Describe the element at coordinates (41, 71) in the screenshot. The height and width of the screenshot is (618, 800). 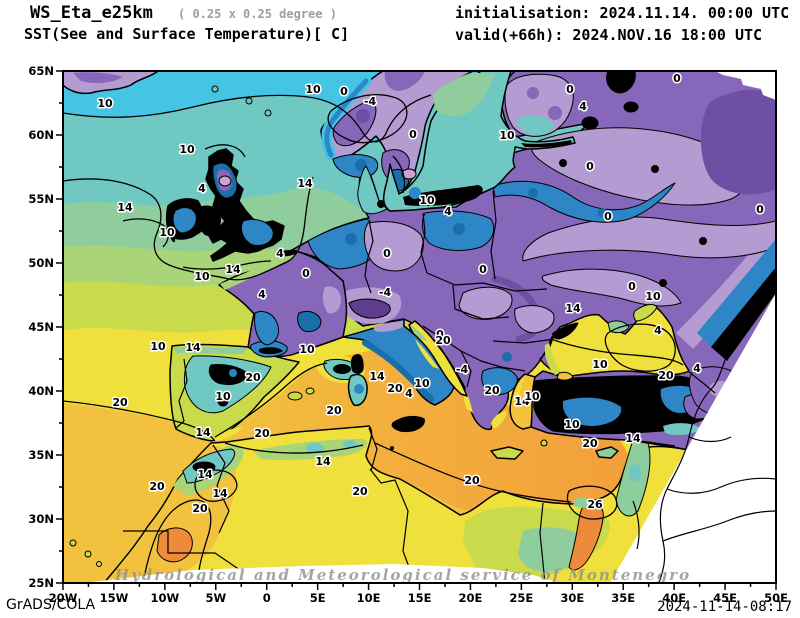
I see `svg-text: 65N` at that location.